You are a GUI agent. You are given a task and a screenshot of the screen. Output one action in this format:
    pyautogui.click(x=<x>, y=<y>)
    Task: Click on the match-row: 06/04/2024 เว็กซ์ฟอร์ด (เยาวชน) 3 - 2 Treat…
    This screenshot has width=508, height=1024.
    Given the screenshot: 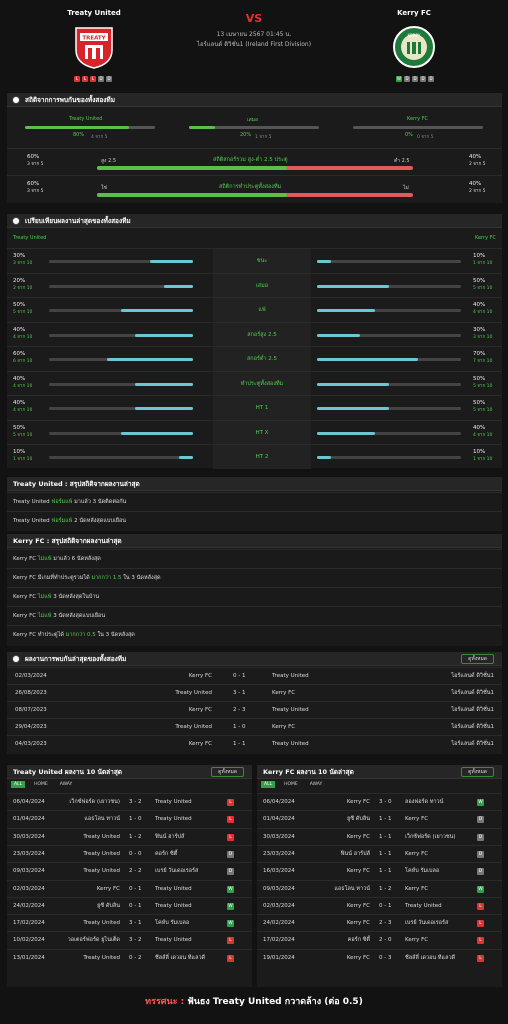 What is the action you would take?
    pyautogui.click(x=129, y=801)
    